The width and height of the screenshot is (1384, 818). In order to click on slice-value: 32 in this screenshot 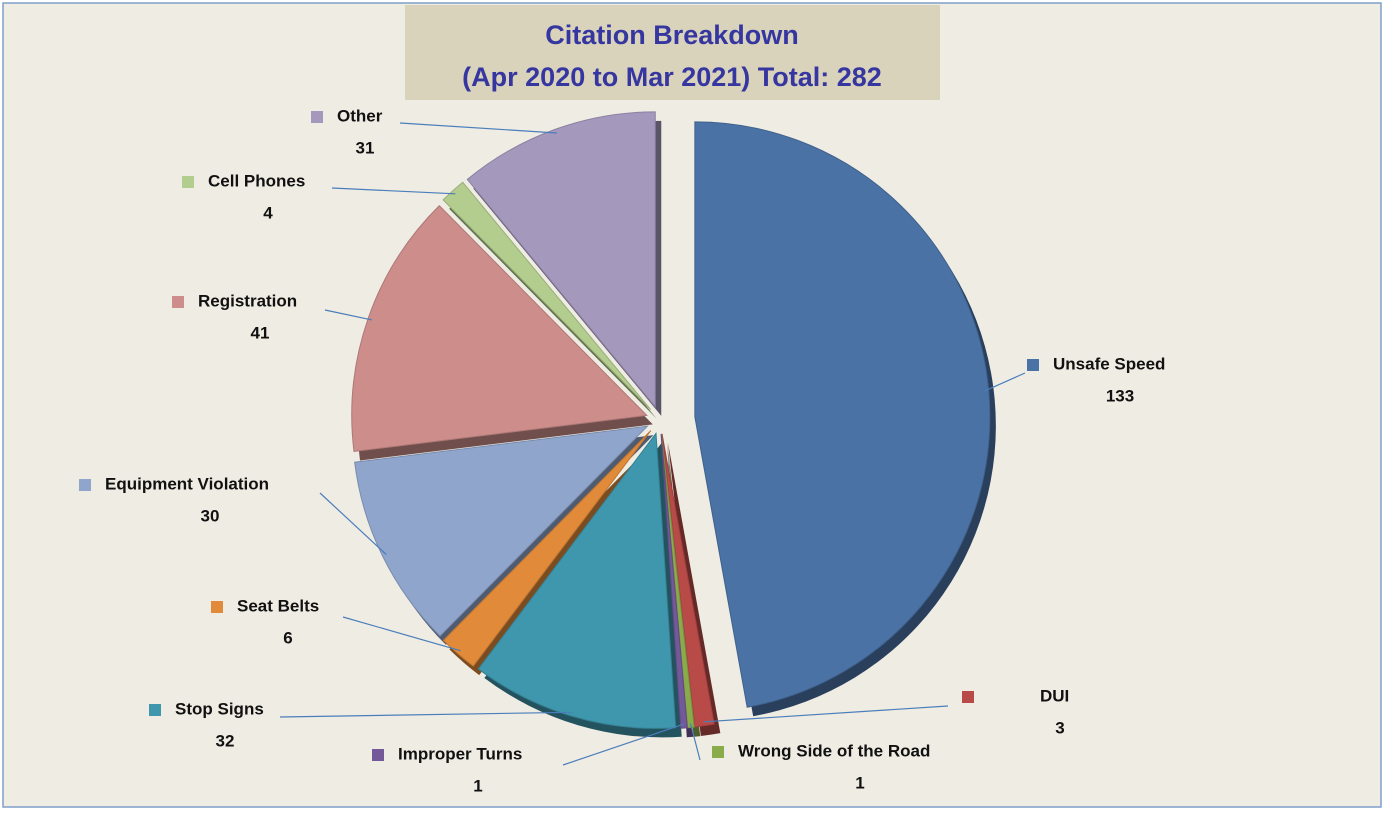, I will do `click(225, 740)`.